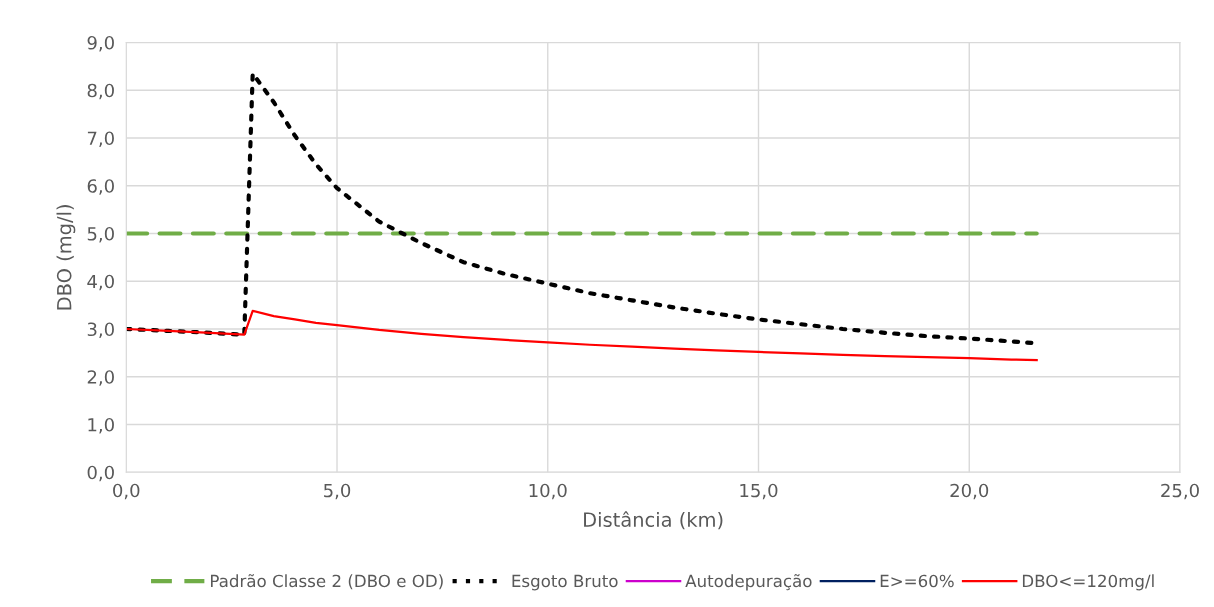 This screenshot has height=607, width=1214. What do you see at coordinates (748, 582) in the screenshot?
I see `legend-label: Autodepuração` at bounding box center [748, 582].